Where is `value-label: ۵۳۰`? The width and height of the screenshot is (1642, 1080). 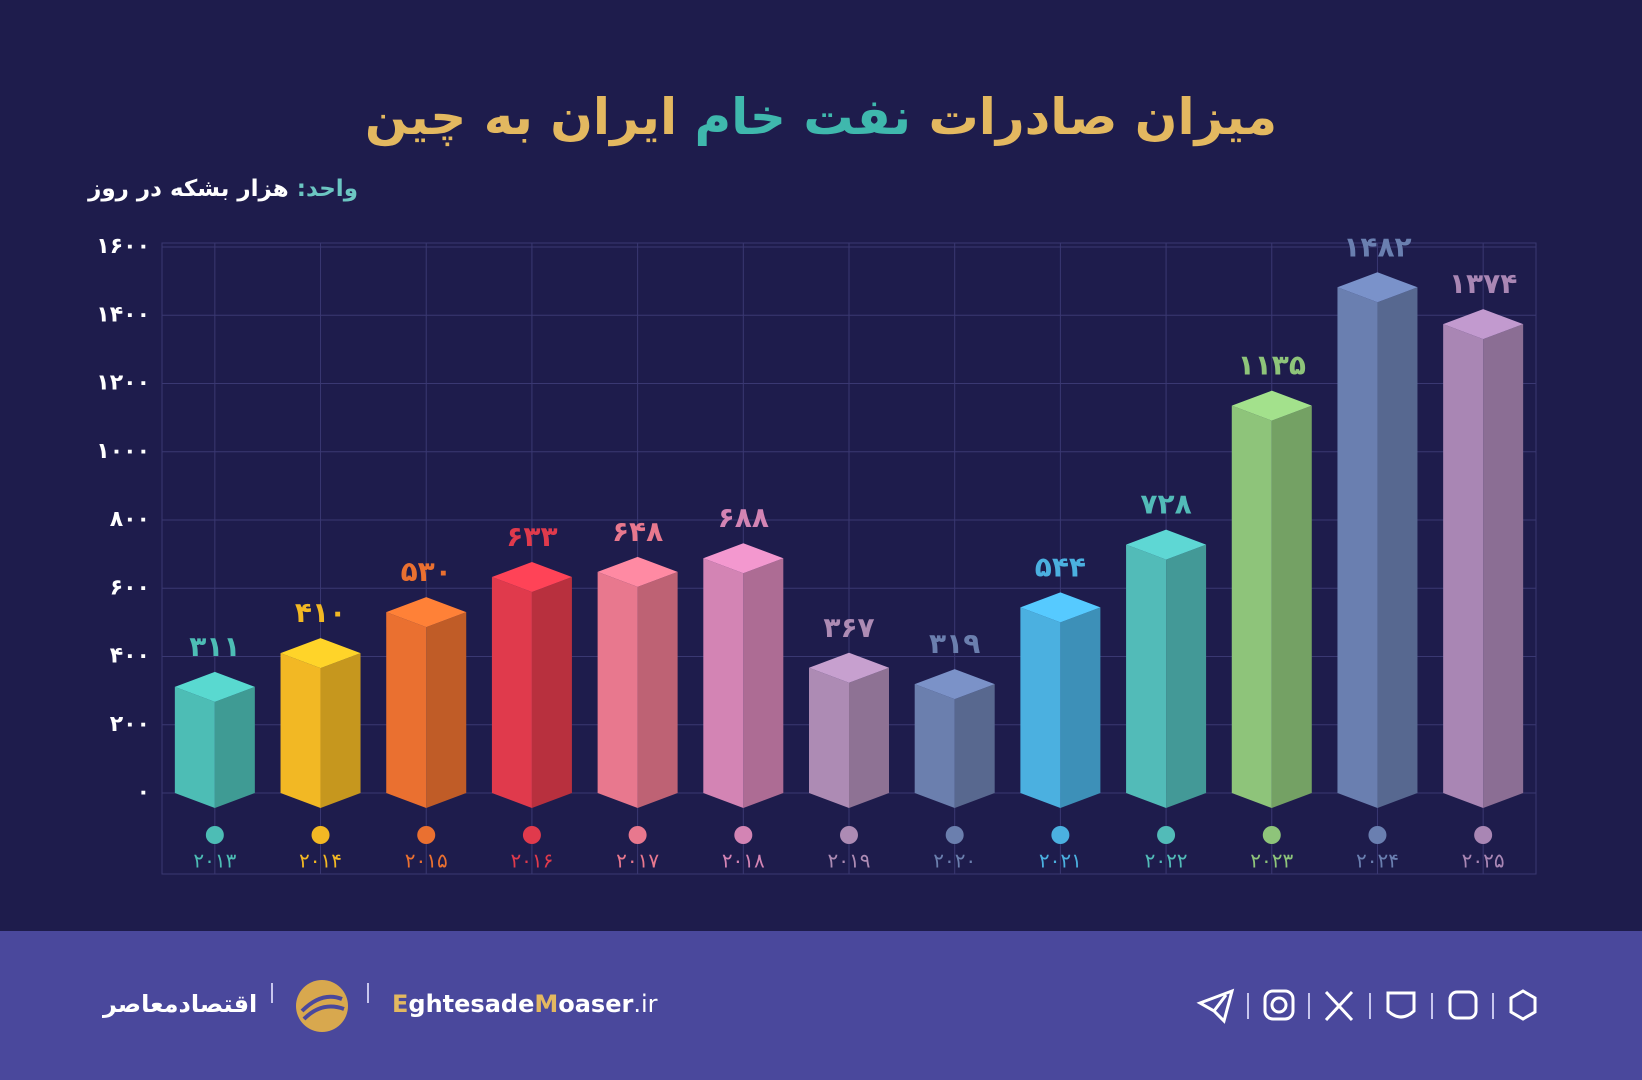
value-label: ۵۳۰ is located at coordinates (426, 571).